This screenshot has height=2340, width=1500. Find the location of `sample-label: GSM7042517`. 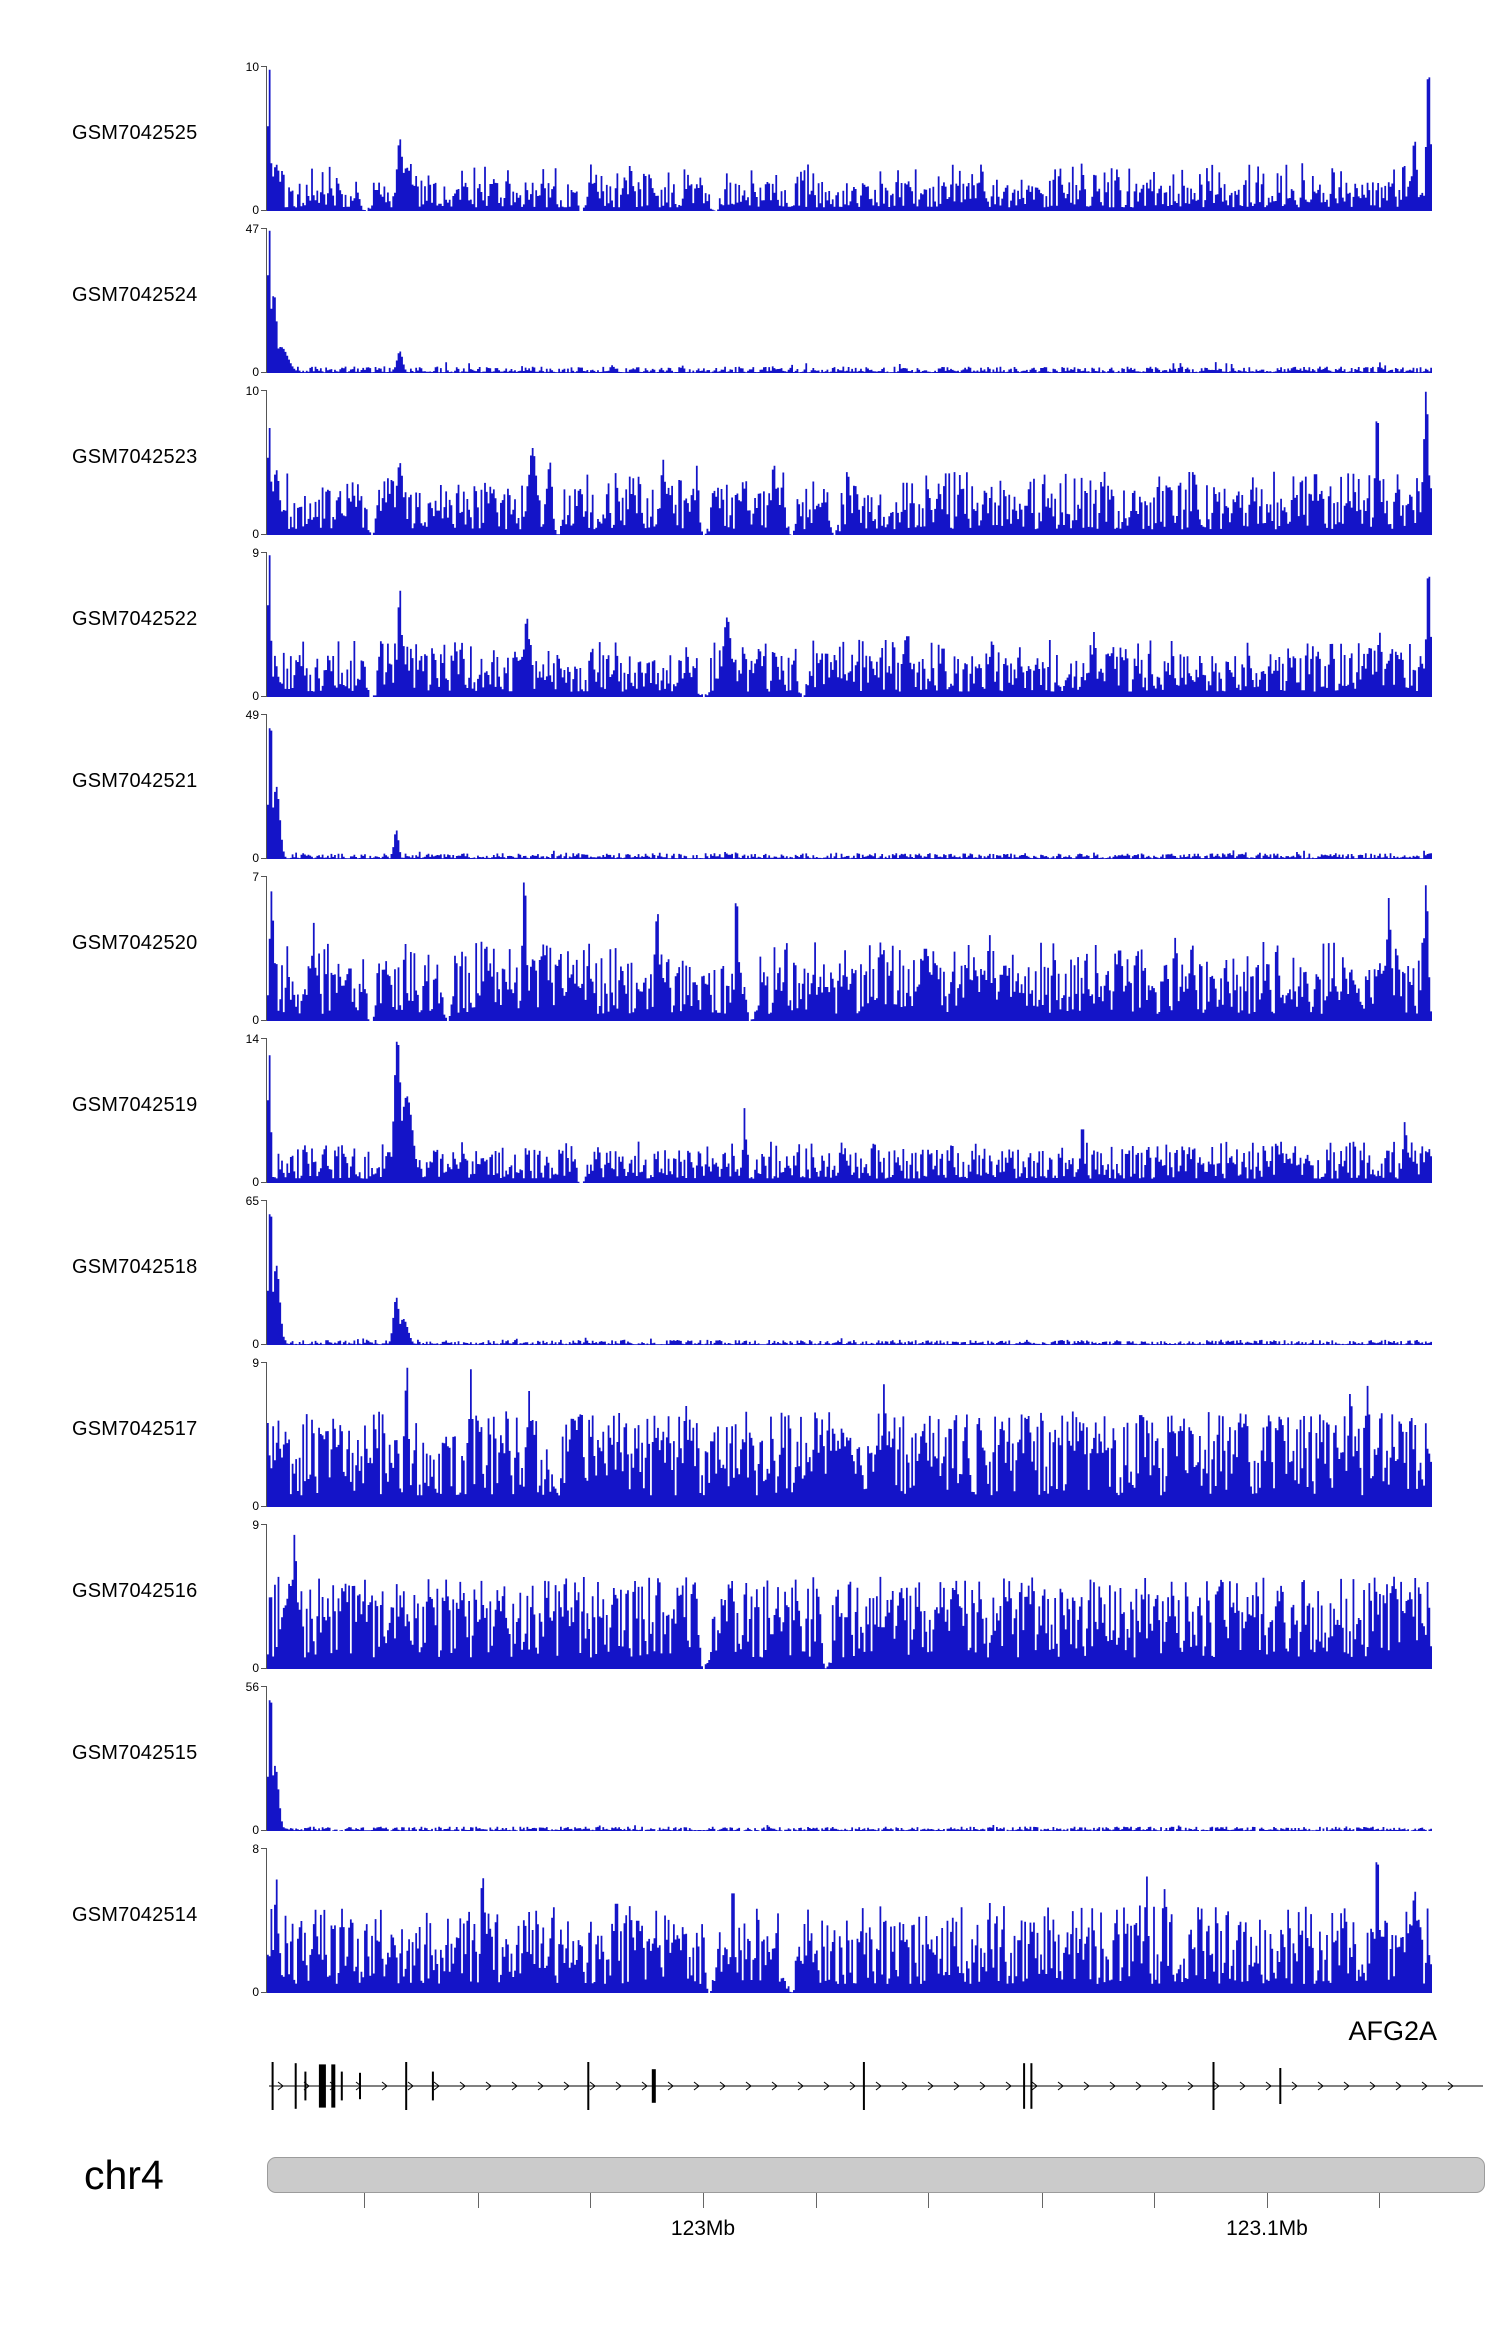

sample-label: GSM7042517 is located at coordinates (135, 1429).